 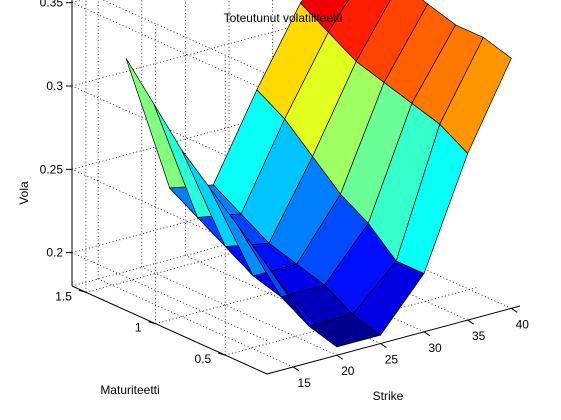 What do you see at coordinates (203, 359) in the screenshot?
I see `y-tick-label-0: 0.5` at bounding box center [203, 359].